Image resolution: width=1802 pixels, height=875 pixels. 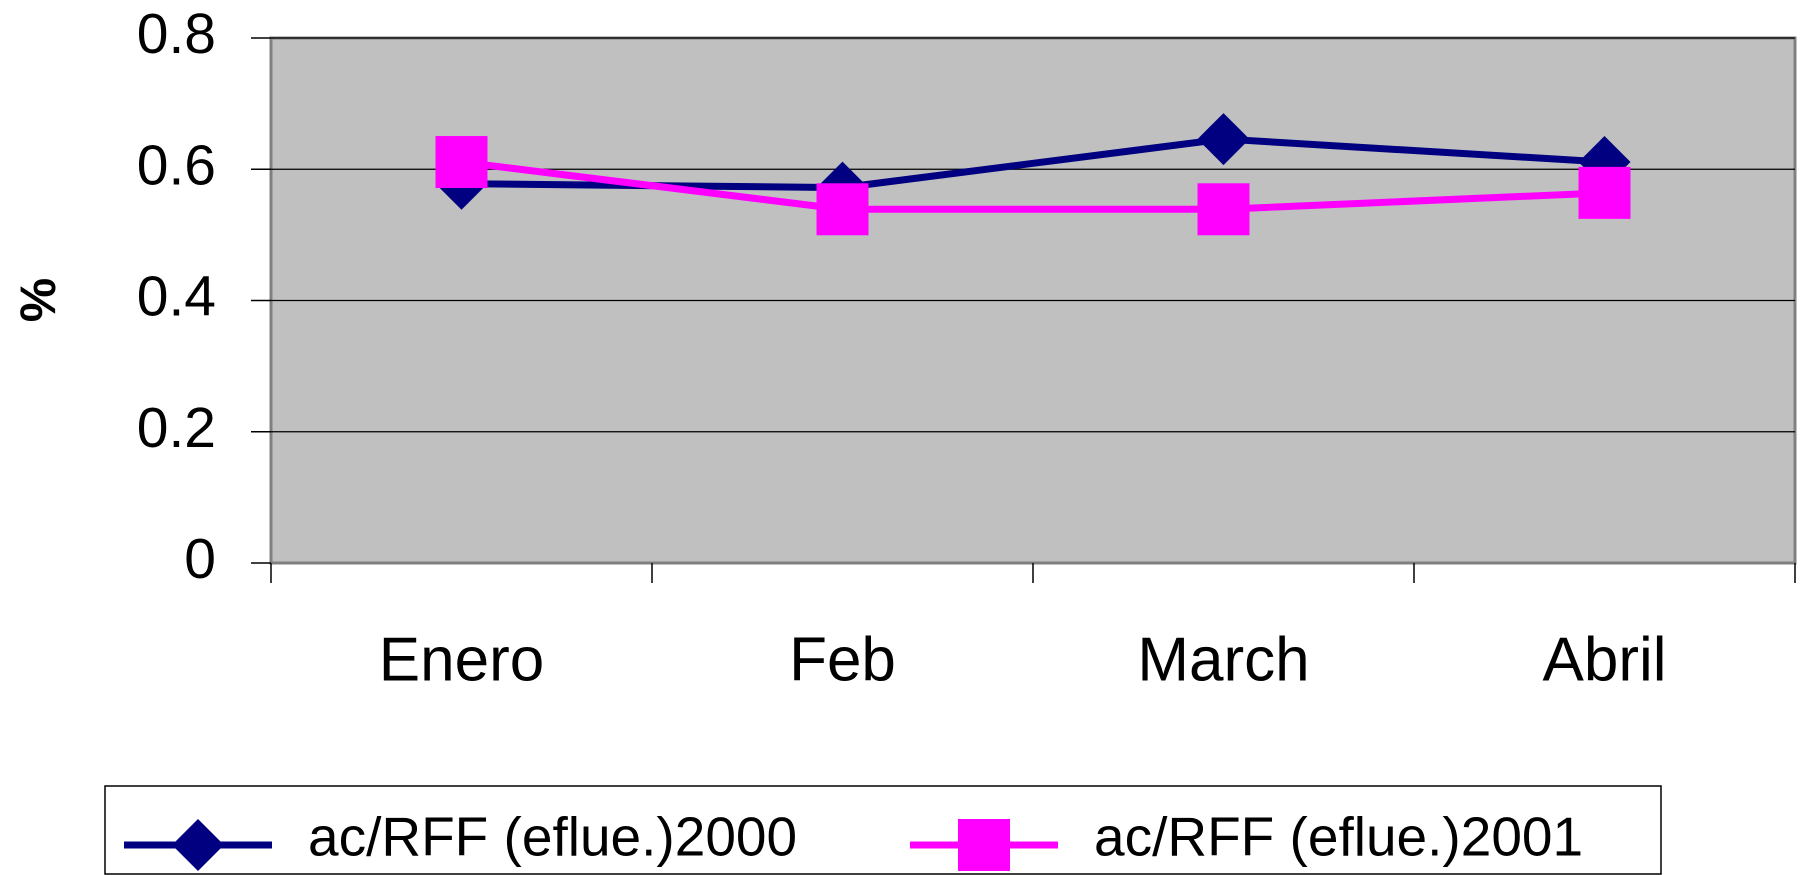 What do you see at coordinates (176, 165) in the screenshot?
I see `y-tick-label: 0.6` at bounding box center [176, 165].